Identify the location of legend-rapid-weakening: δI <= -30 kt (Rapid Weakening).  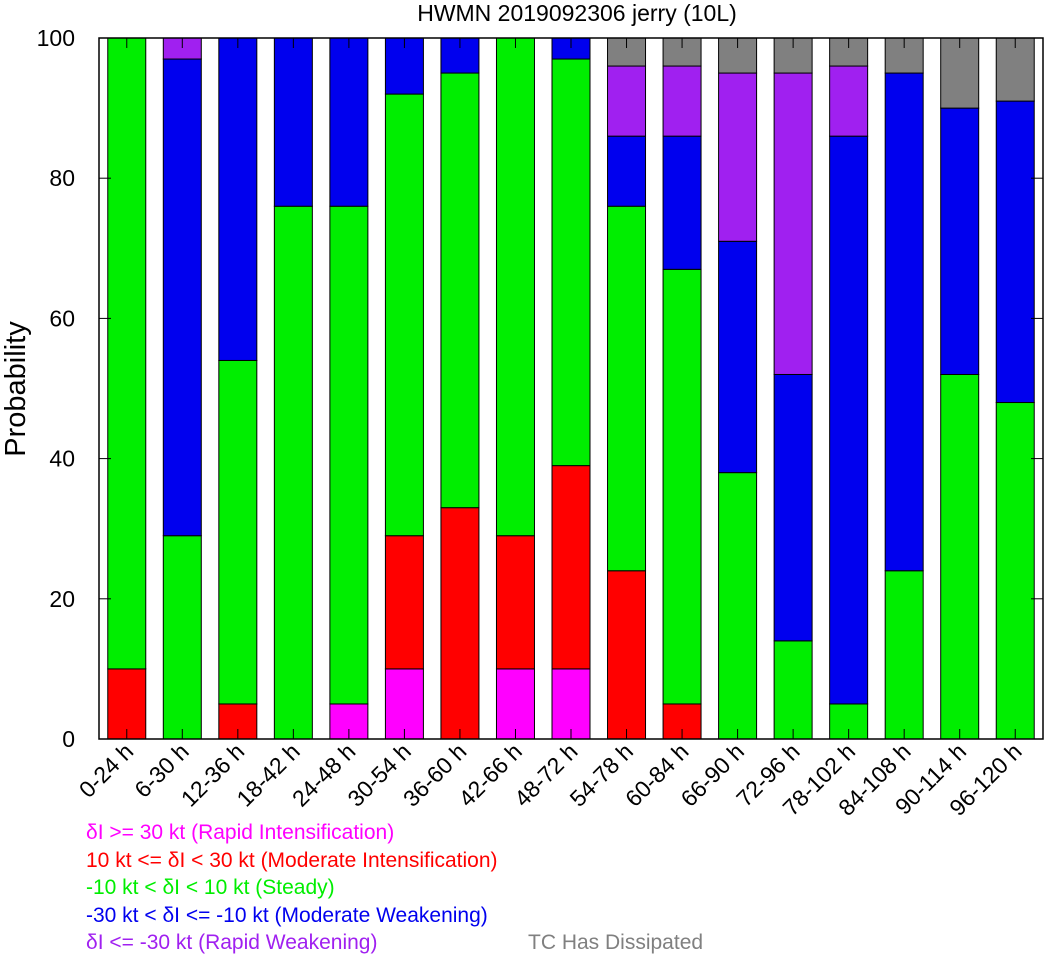
(231, 943).